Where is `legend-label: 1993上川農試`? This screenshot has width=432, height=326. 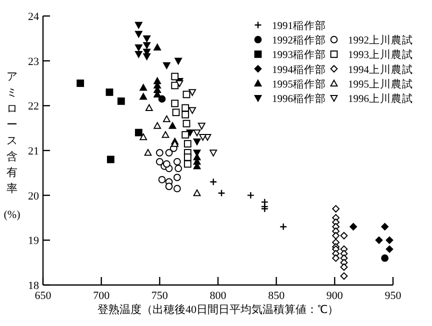 legend-label: 1993上川農試 is located at coordinates (380, 55).